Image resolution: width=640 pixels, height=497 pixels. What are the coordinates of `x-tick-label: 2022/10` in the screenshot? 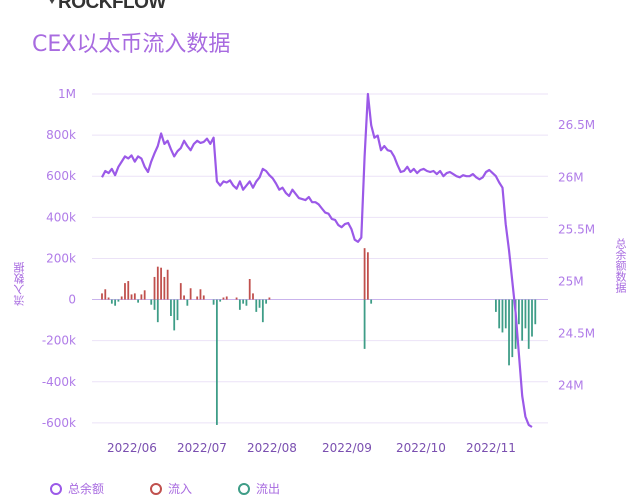 It's located at (421, 448).